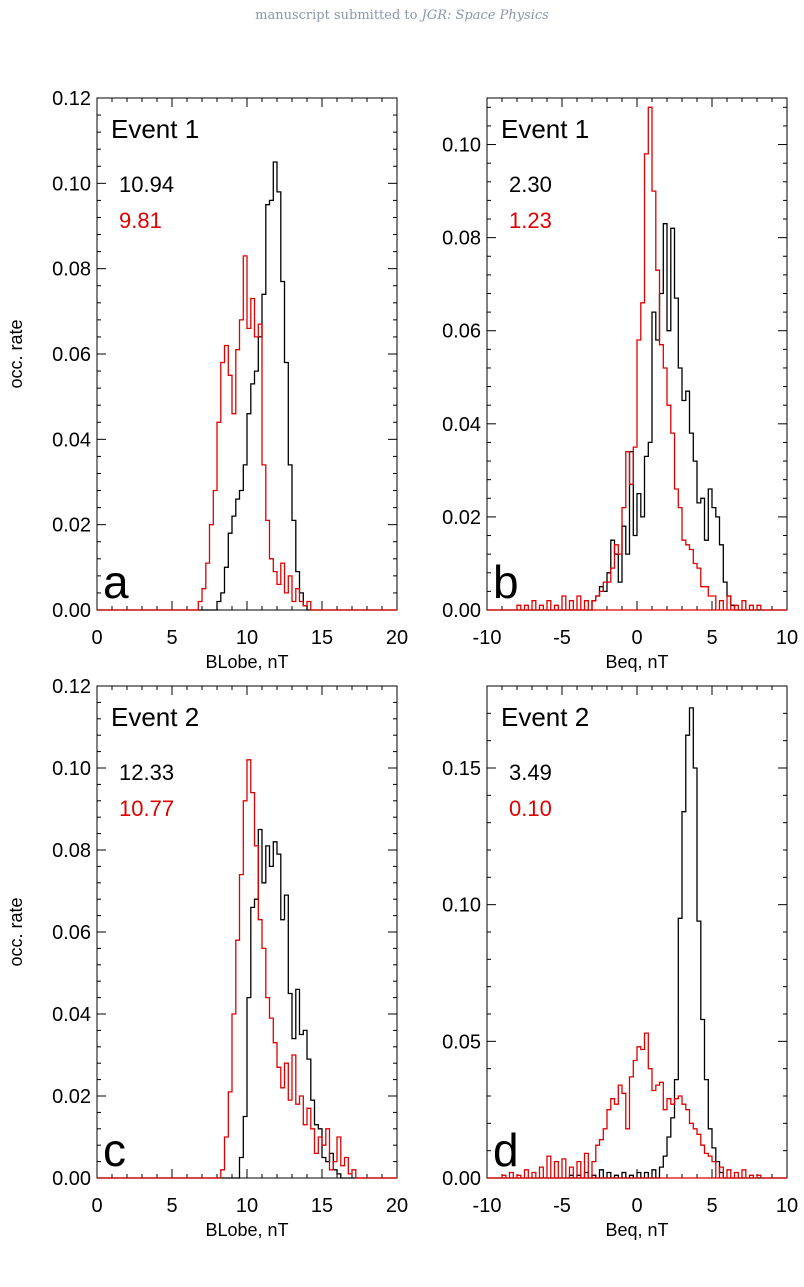 This screenshot has width=804, height=1287. What do you see at coordinates (16, 931) in the screenshot?
I see `chart-c-y-axis-label: occ. rate` at bounding box center [16, 931].